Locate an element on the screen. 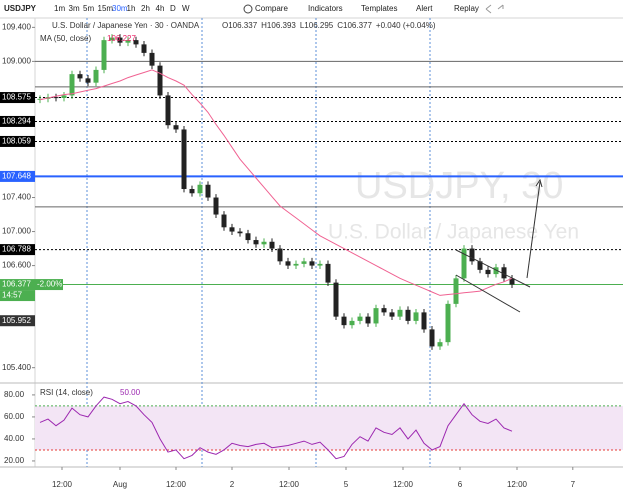 The image size is (623, 500). level-label: 108.294 is located at coordinates (16, 121).